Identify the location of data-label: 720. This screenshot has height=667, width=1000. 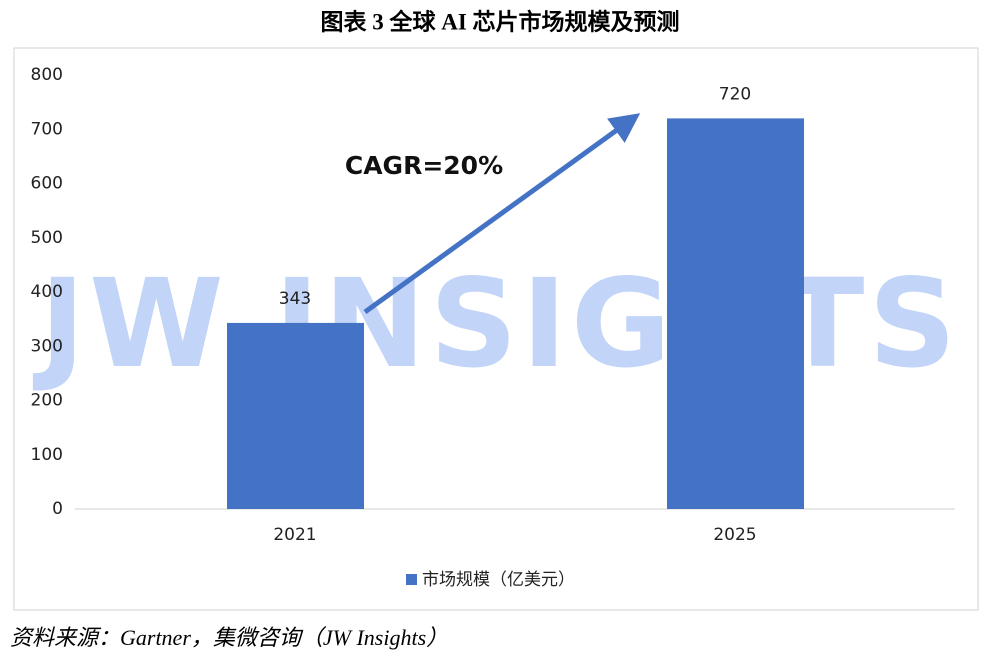
(735, 94).